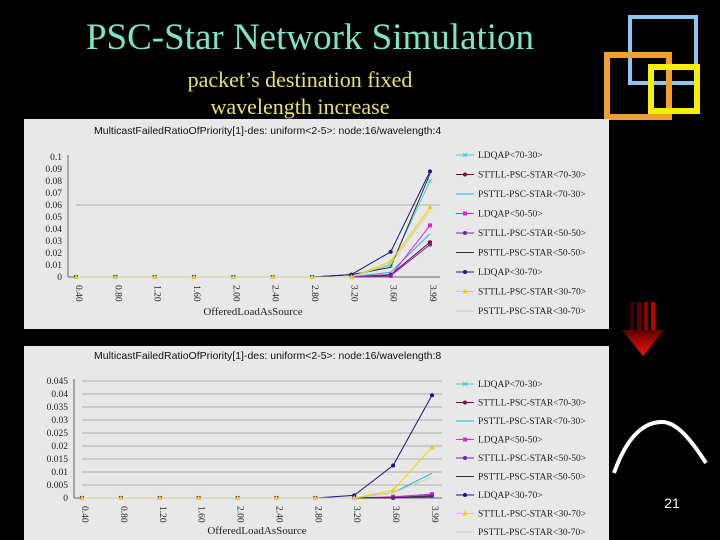 The image size is (720, 540). Describe the element at coordinates (201, 514) in the screenshot. I see `chart2-xtick-label: 1.60` at that location.